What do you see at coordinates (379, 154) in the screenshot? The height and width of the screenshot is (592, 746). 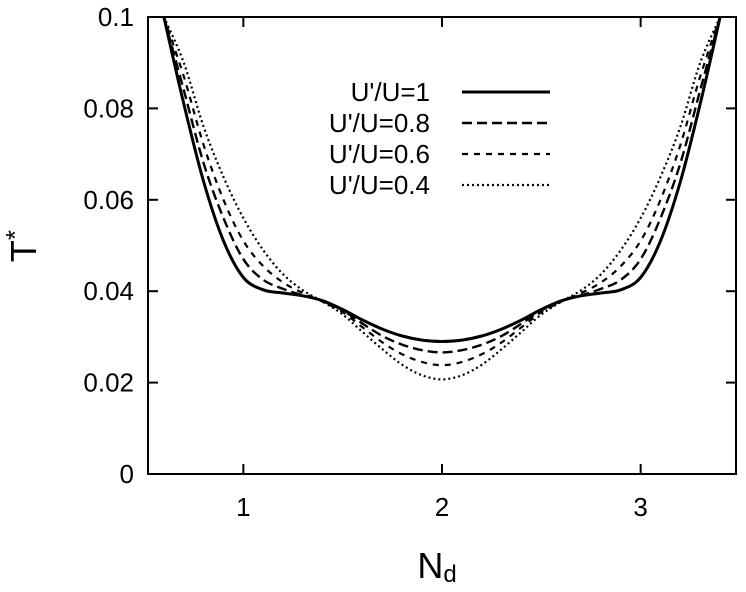 I see `legend-label: U'/U=0.6` at bounding box center [379, 154].